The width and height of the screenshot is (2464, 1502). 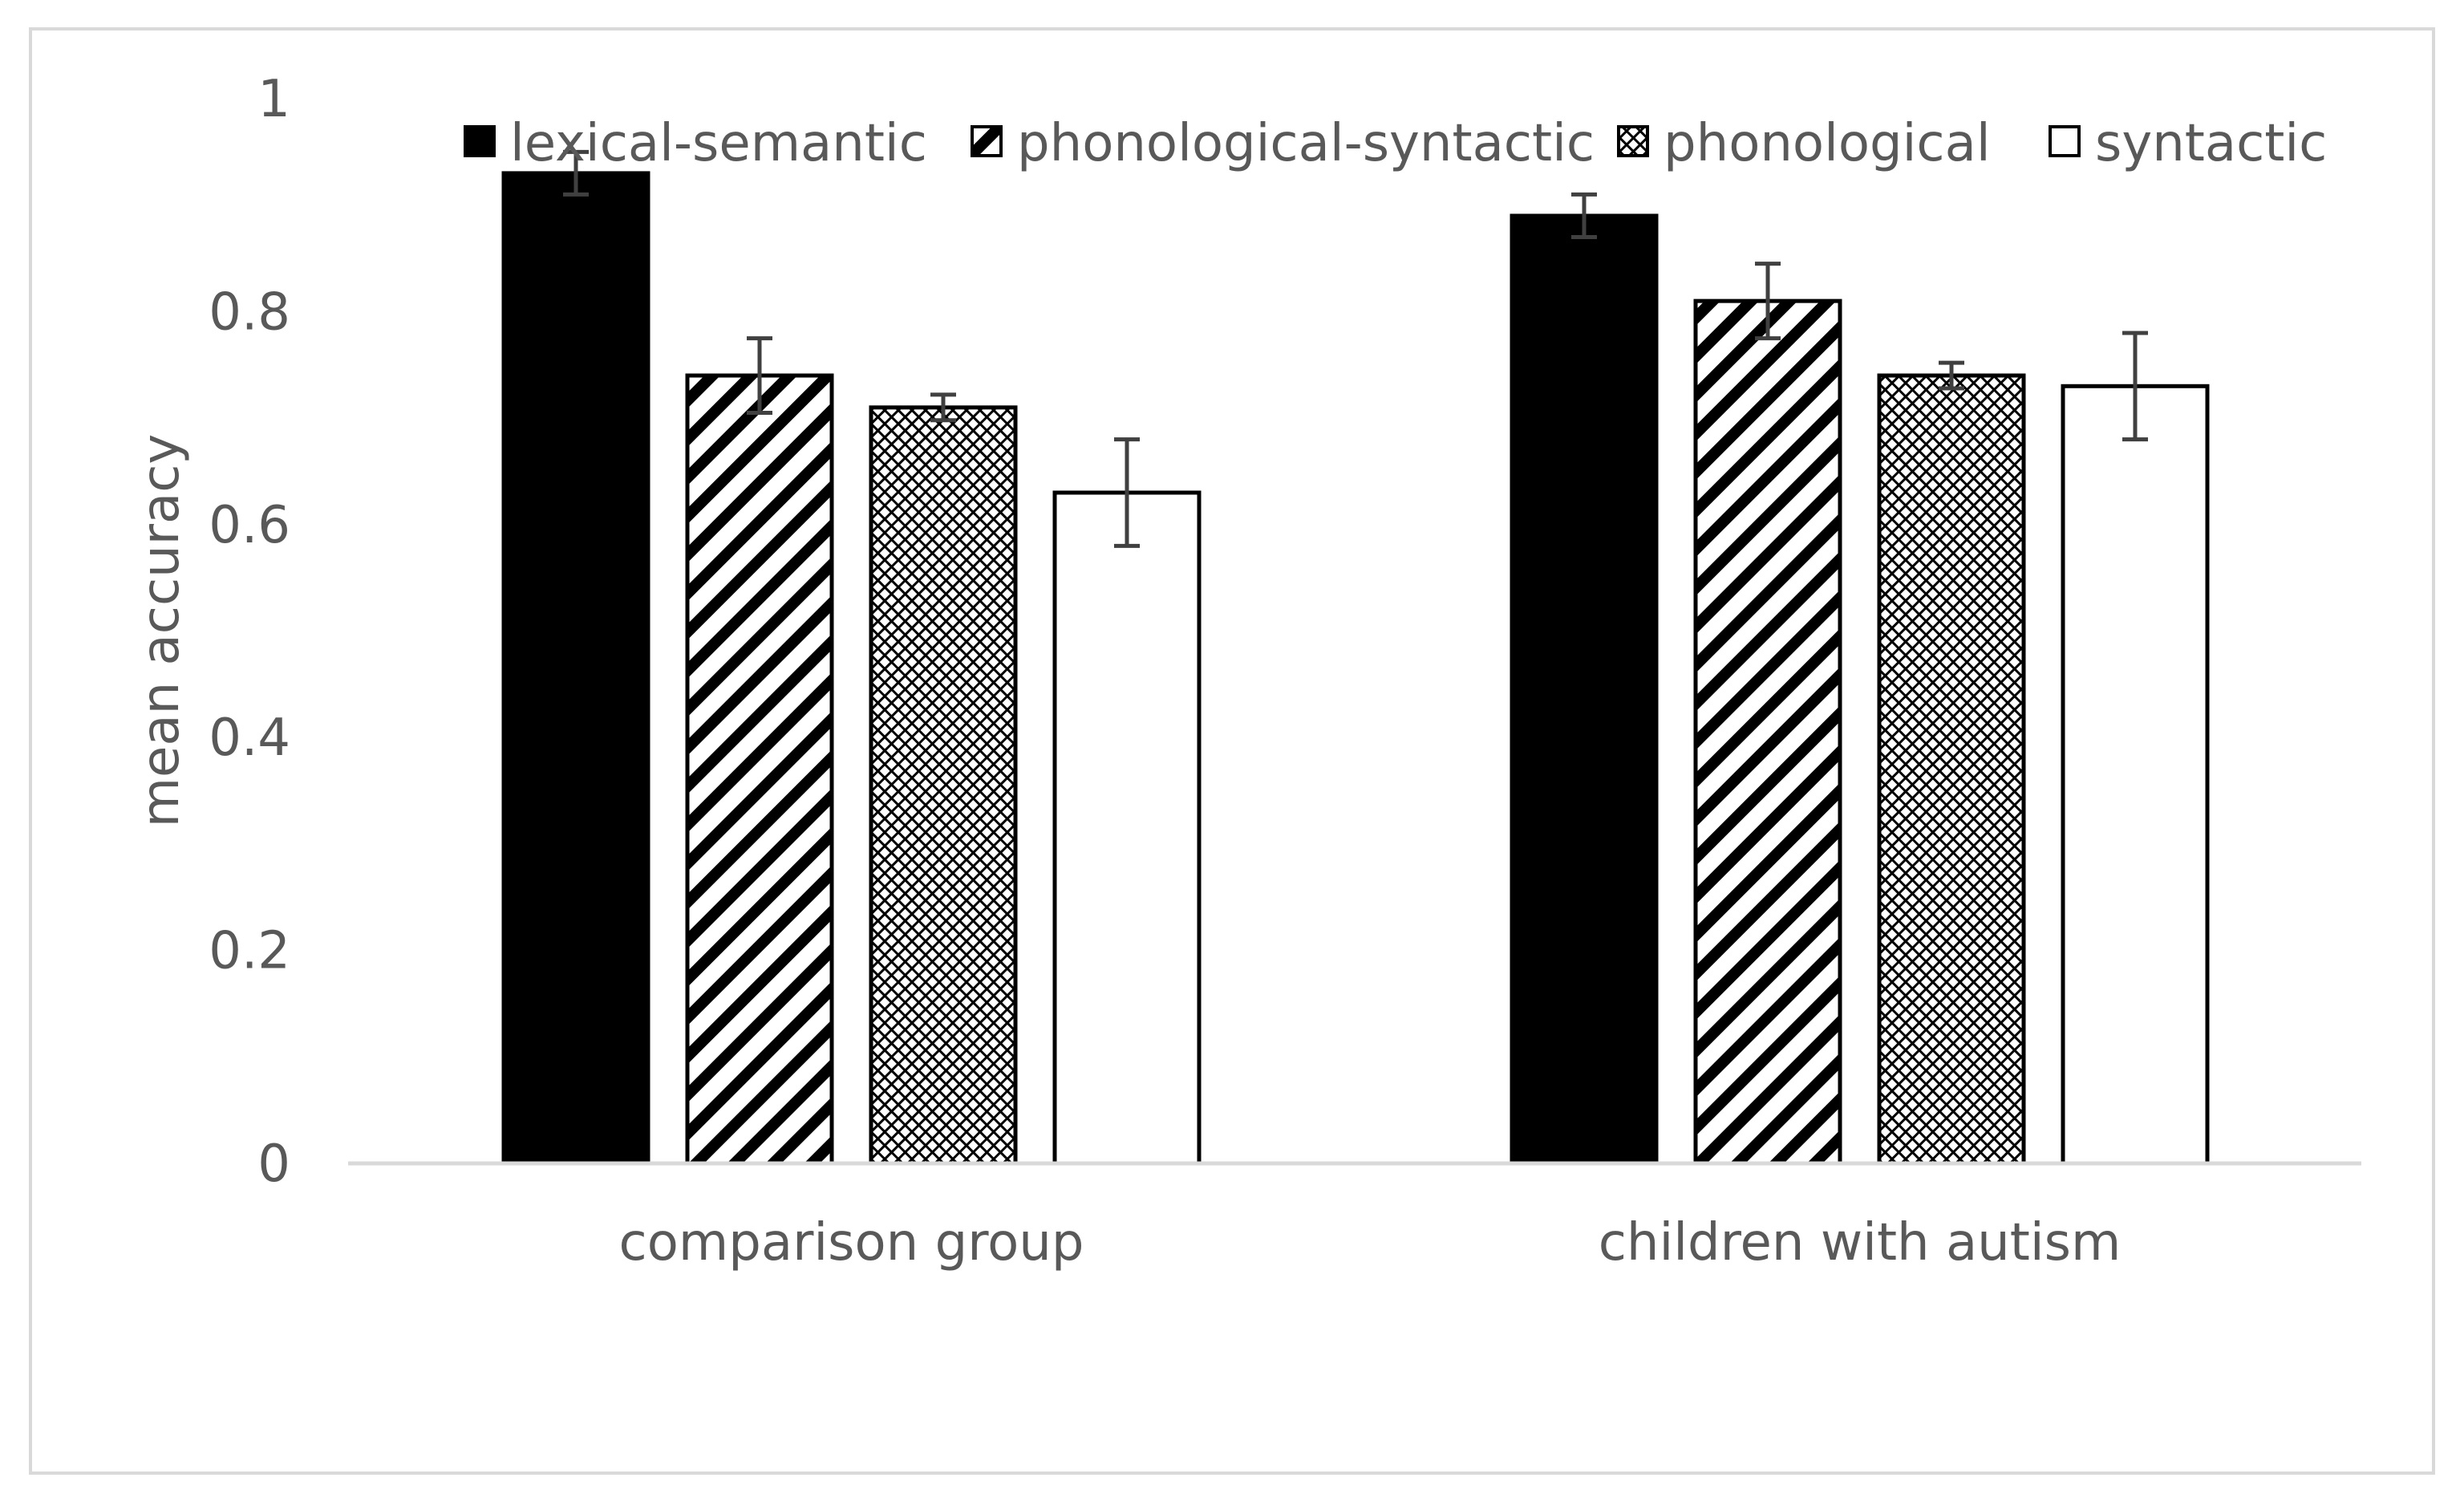 What do you see at coordinates (161, 631) in the screenshot?
I see `y-axis-label: mean accuracy` at bounding box center [161, 631].